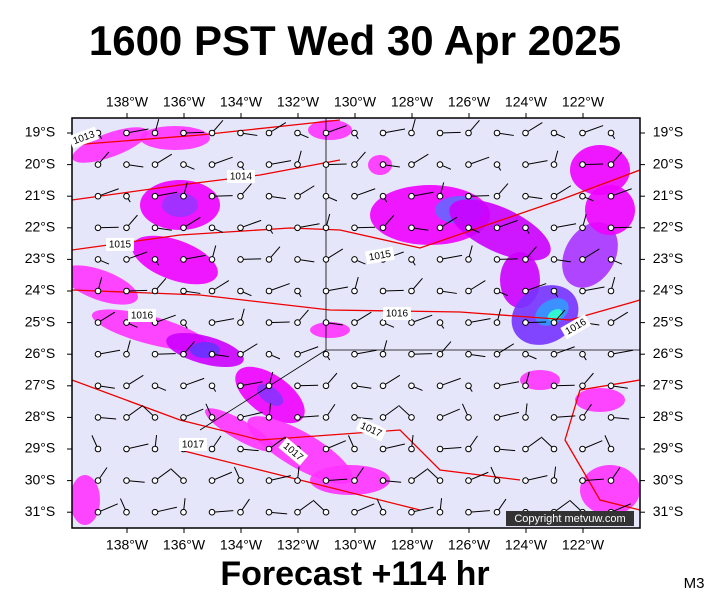 The width and height of the screenshot is (711, 600). I want to click on latitude-label: 24°S, so click(668, 290).